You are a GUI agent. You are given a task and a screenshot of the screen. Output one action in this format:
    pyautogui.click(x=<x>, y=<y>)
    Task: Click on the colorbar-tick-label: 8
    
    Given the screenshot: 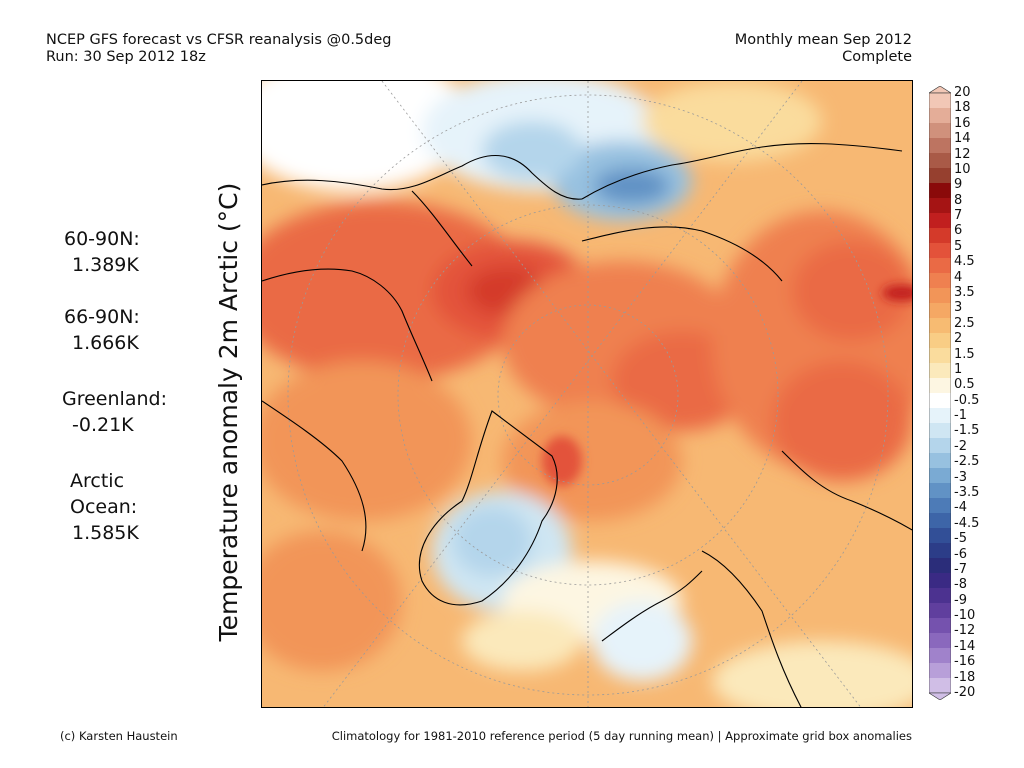 What is the action you would take?
    pyautogui.click(x=958, y=200)
    